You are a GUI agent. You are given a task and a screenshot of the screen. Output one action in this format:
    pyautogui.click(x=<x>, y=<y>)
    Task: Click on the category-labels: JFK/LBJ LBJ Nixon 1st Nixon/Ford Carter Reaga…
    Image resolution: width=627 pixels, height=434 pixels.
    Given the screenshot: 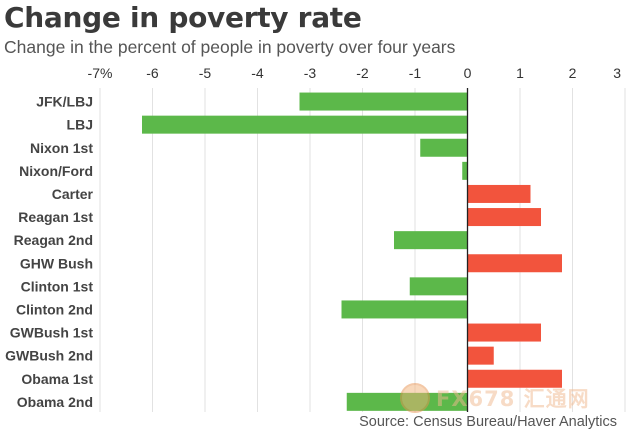 What is the action you would take?
    pyautogui.click(x=49, y=252)
    